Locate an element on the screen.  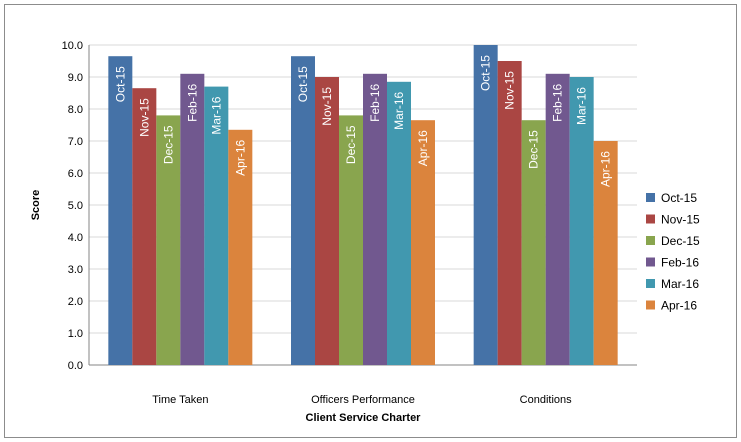
y-tick-label: 2.0 is located at coordinates (75, 302).